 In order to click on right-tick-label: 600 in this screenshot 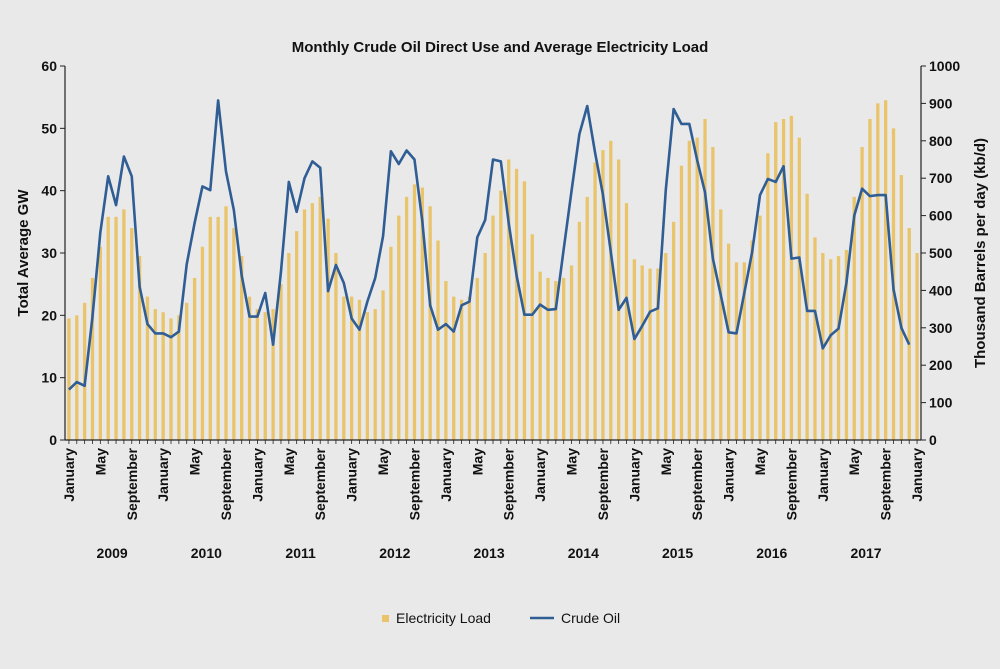, I will do `click(941, 216)`.